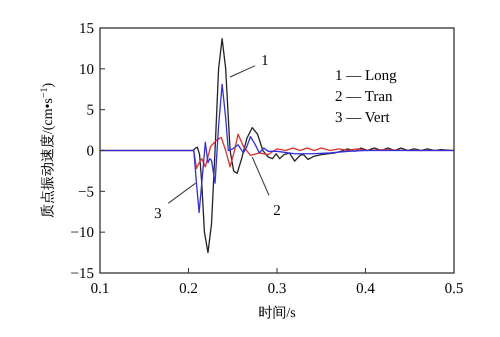  Describe the element at coordinates (366, 289) in the screenshot. I see `x-tick-label: 0.4` at that location.